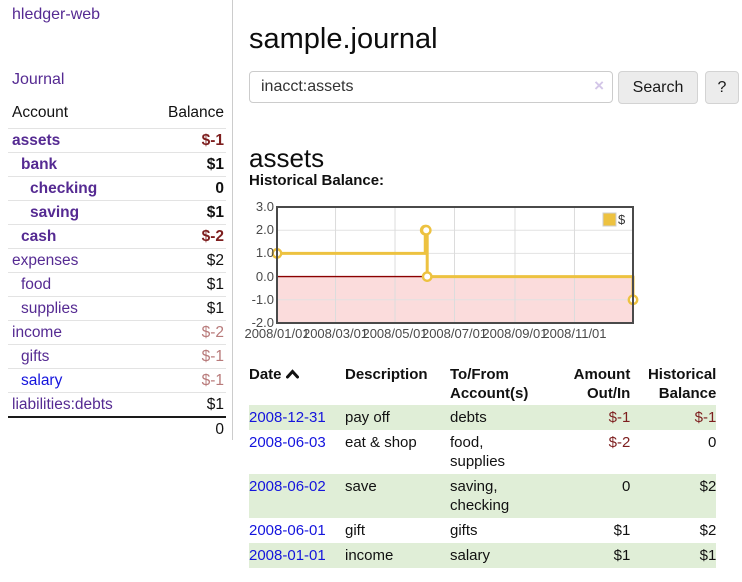 This screenshot has height=582, width=742. What do you see at coordinates (64, 188) in the screenshot?
I see `sidebar-account-link: checking` at bounding box center [64, 188].